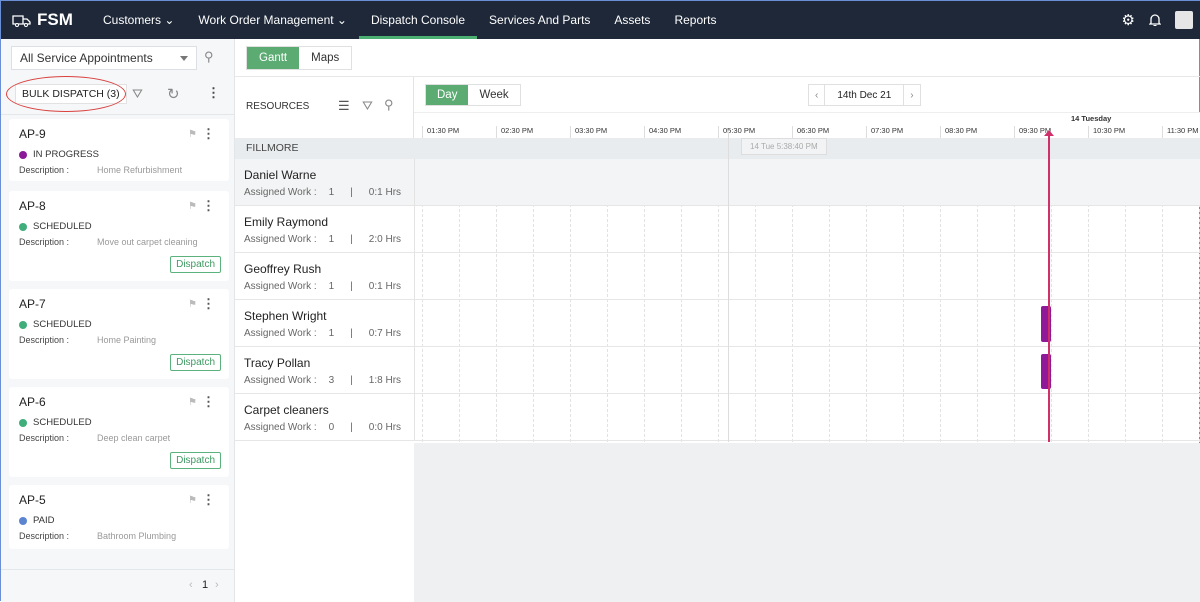  I want to click on logo: FSM, so click(51, 20).